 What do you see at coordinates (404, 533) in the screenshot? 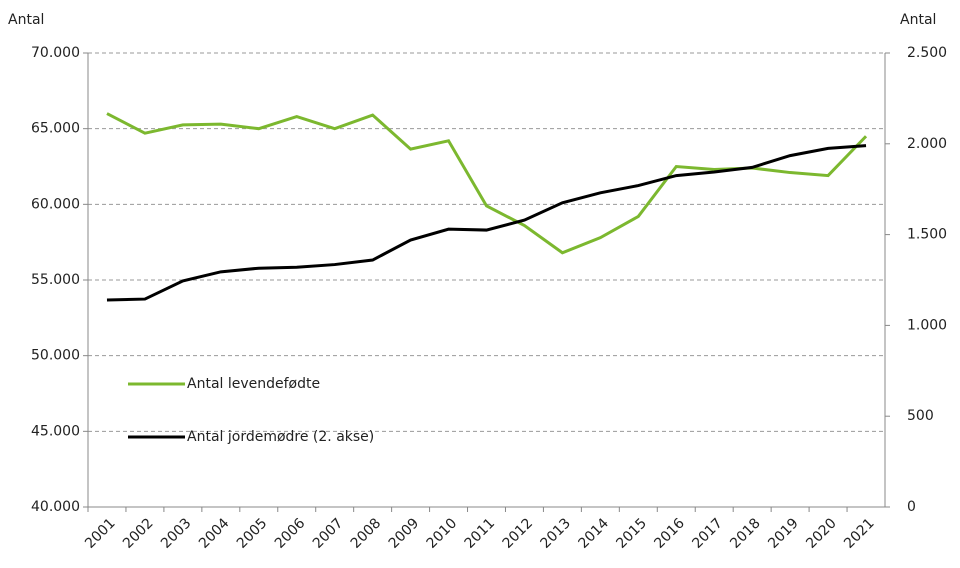
I see `x-tick-label: 2009` at bounding box center [404, 533].